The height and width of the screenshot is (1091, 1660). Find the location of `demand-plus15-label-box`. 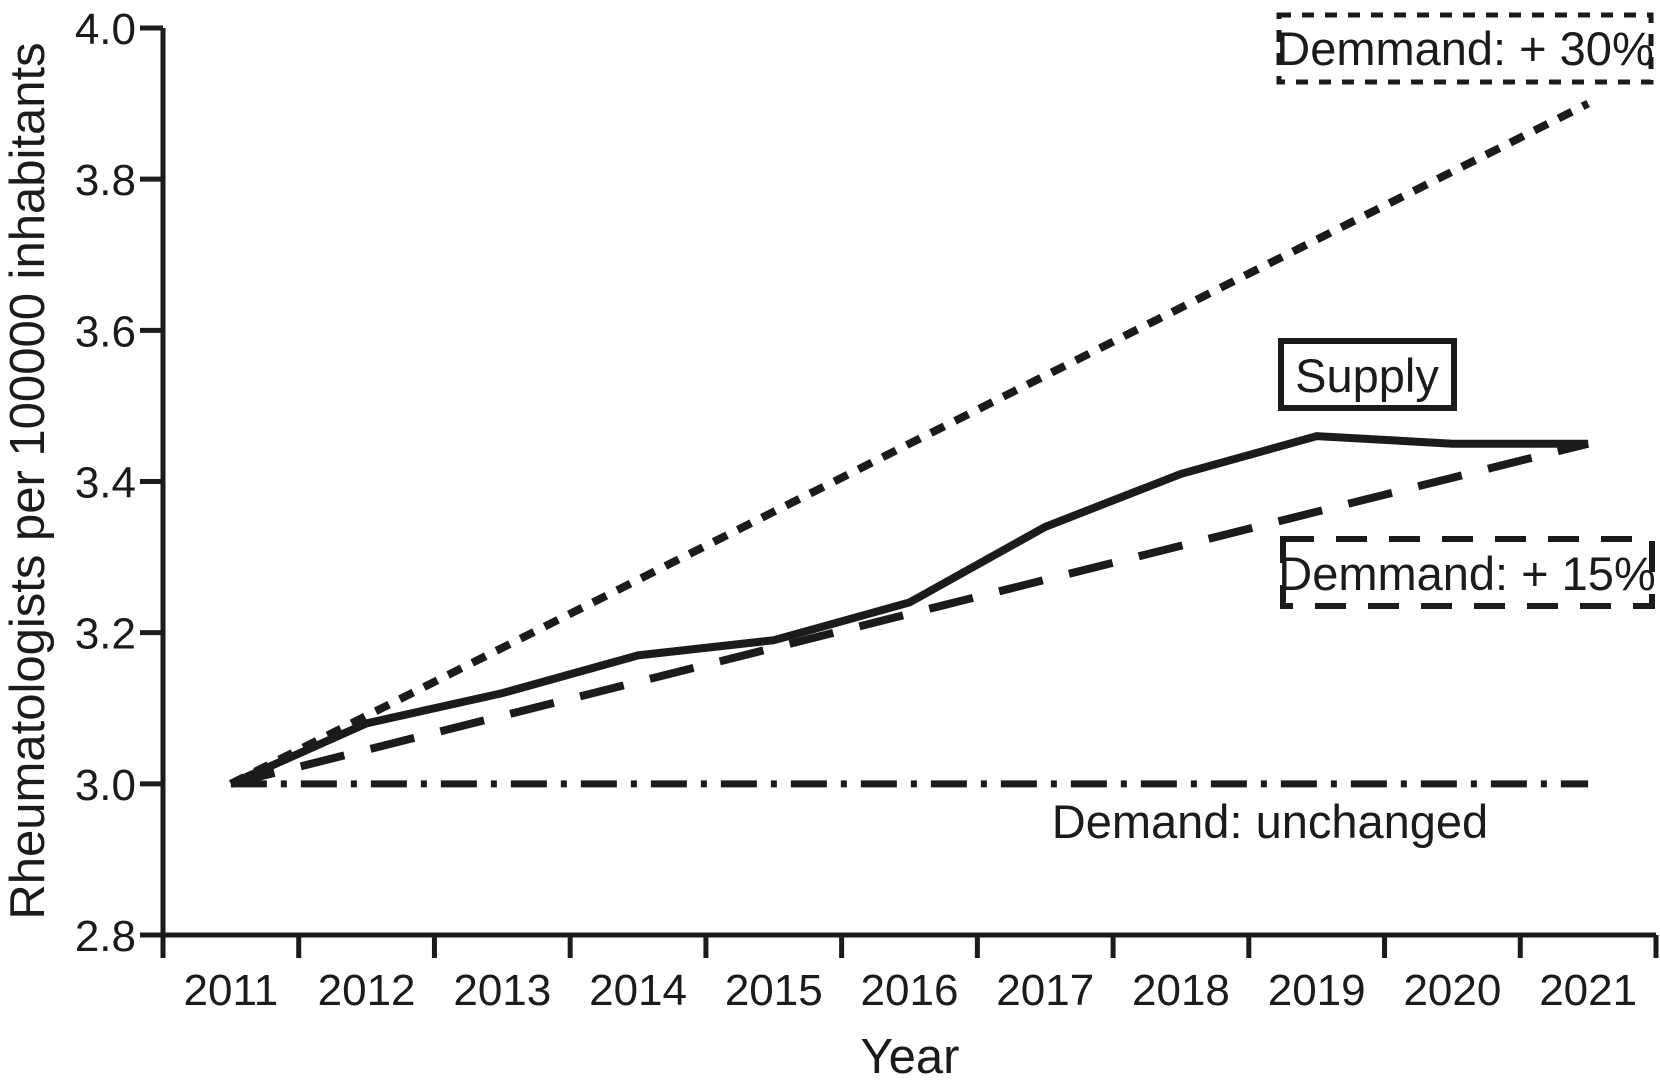

demand-plus15-label-box is located at coordinates (1467, 572).